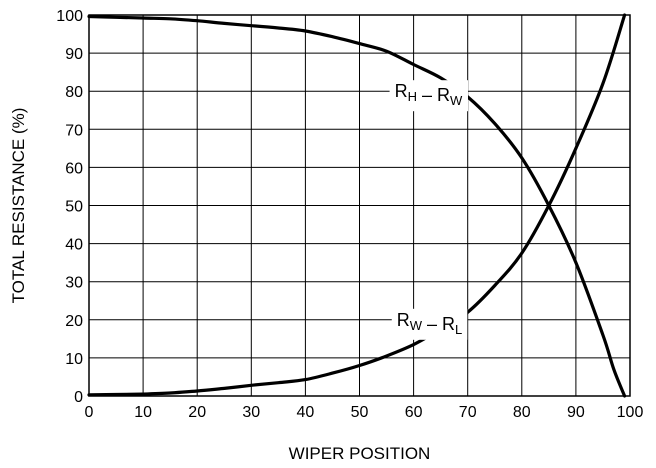  I want to click on x-tick-label: 90, so click(576, 412).